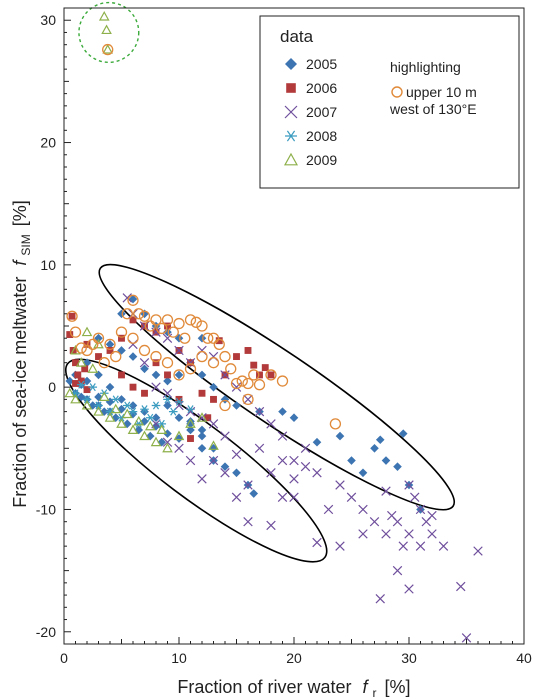 The image size is (537, 699). What do you see at coordinates (441, 92) in the screenshot?
I see `legend-highlight-label-1: upper 10 m` at bounding box center [441, 92].